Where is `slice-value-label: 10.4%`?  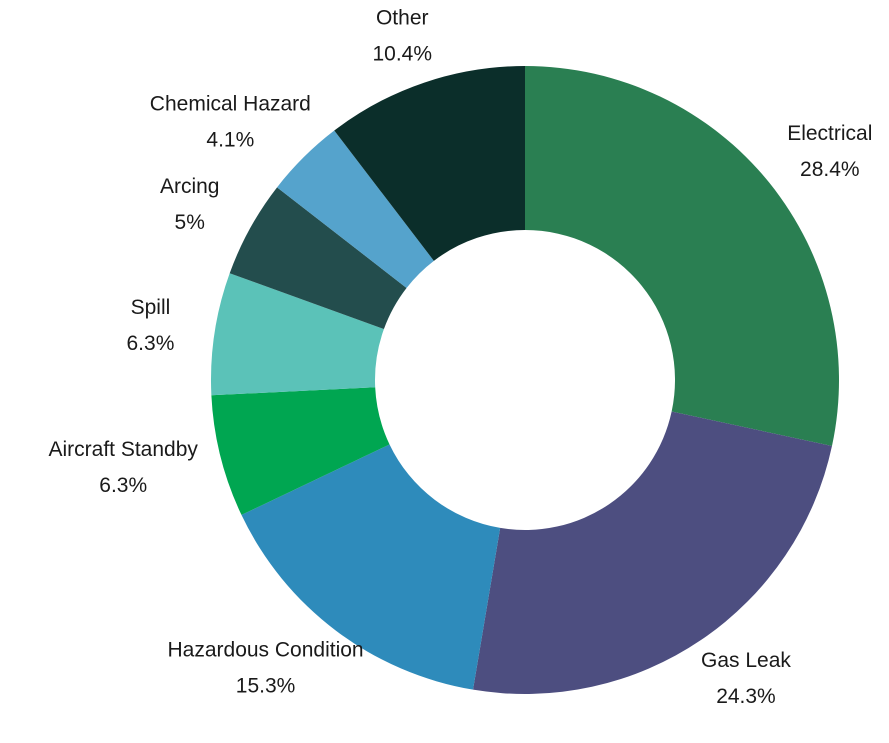 slice-value-label: 10.4% is located at coordinates (402, 54).